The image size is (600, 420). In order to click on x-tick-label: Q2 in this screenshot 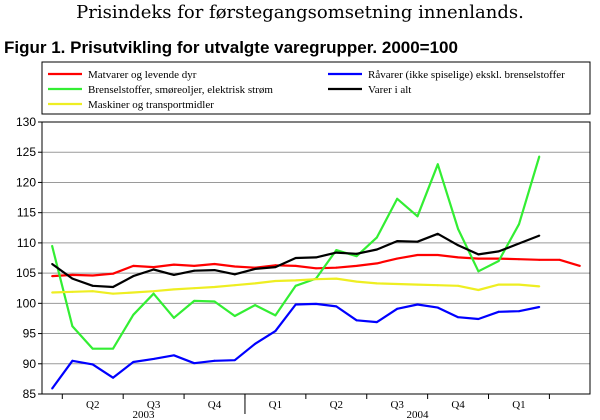, I will do `click(92, 405)`.